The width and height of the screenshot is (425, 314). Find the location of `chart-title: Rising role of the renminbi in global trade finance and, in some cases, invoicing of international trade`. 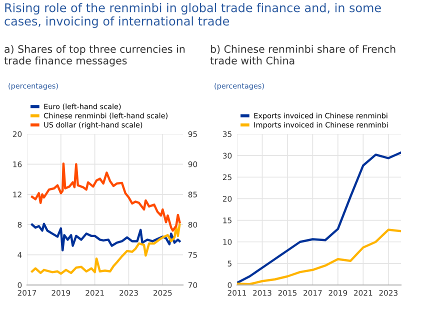

chart-title: Rising role of the renminbi in global trade finance and, in some cases, invoicing of international trade is located at coordinates (192, 15).